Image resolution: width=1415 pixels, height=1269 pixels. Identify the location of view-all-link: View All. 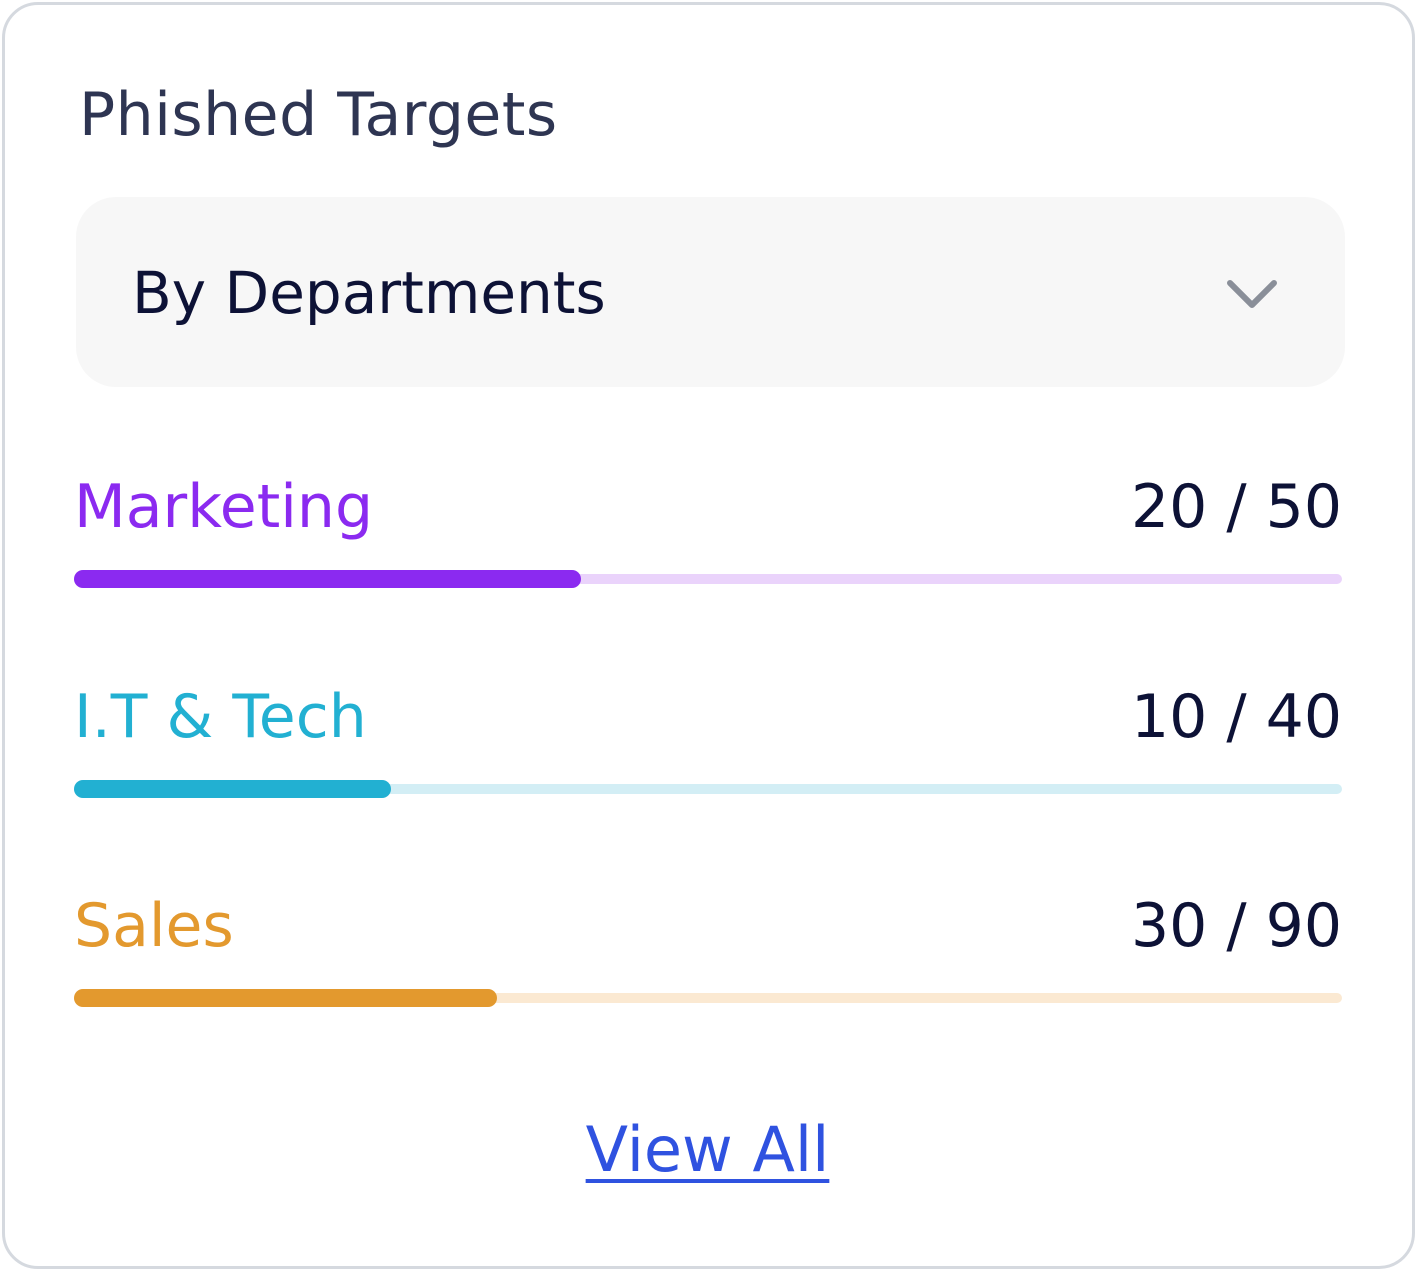
(707, 1149).